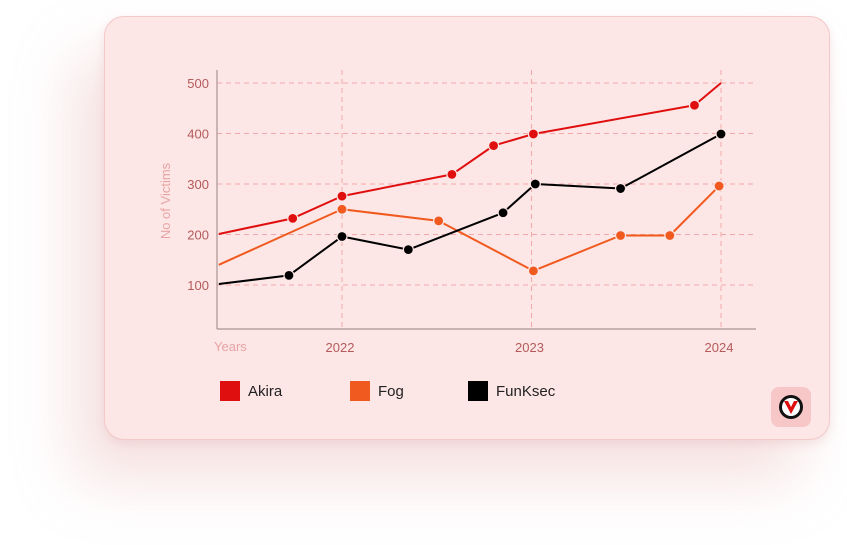 The image size is (847, 545). I want to click on legend: Akira Fog FunKsec, so click(387, 391).